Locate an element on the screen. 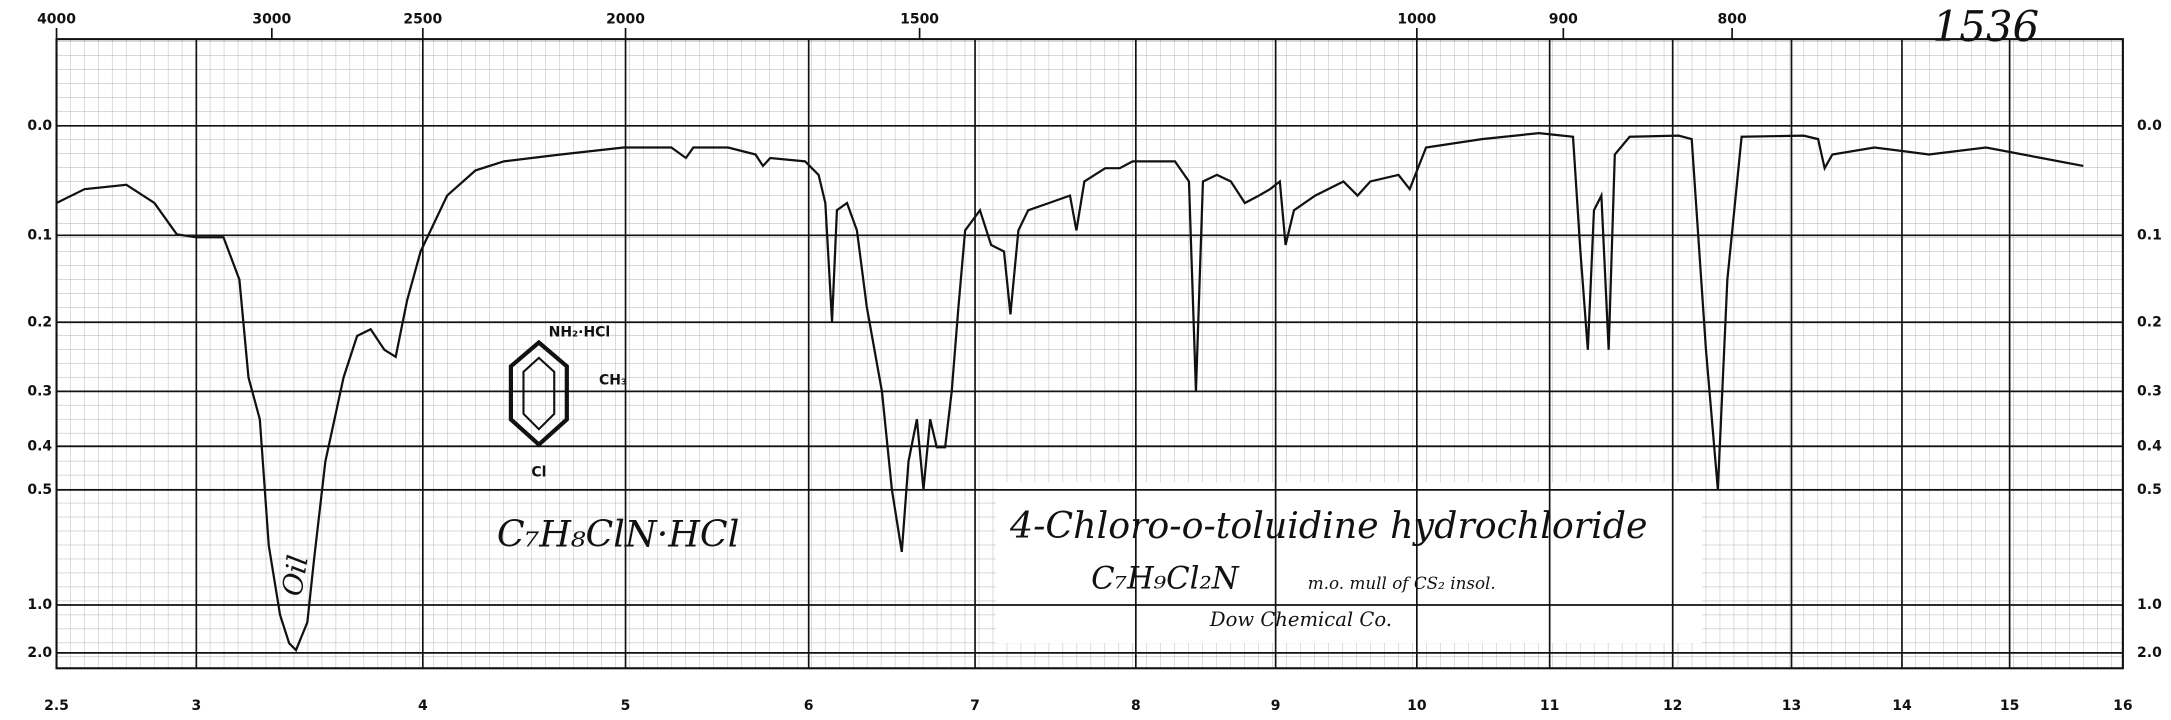 This screenshot has height=720, width=2171. x-tick-label: 14 is located at coordinates (1902, 706).